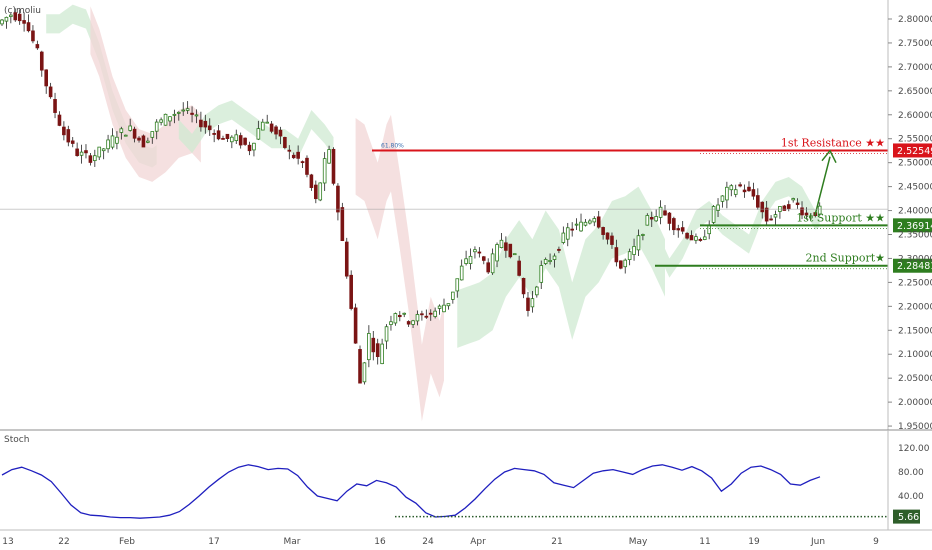 The image size is (932, 550). I want to click on stoch-level-tag, so click(906, 516).